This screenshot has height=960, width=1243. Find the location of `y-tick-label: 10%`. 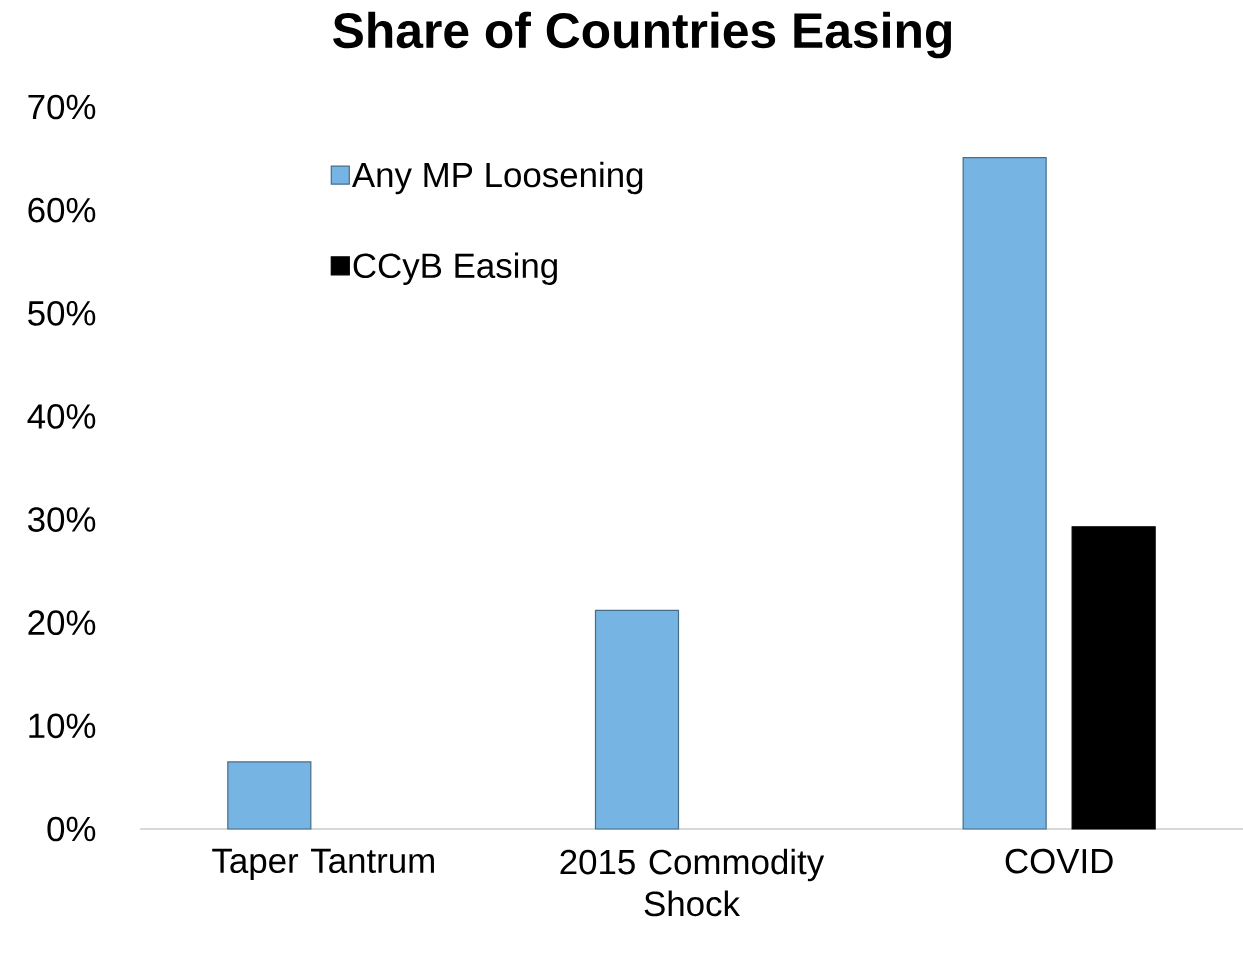

y-tick-label: 10% is located at coordinates (62, 726).